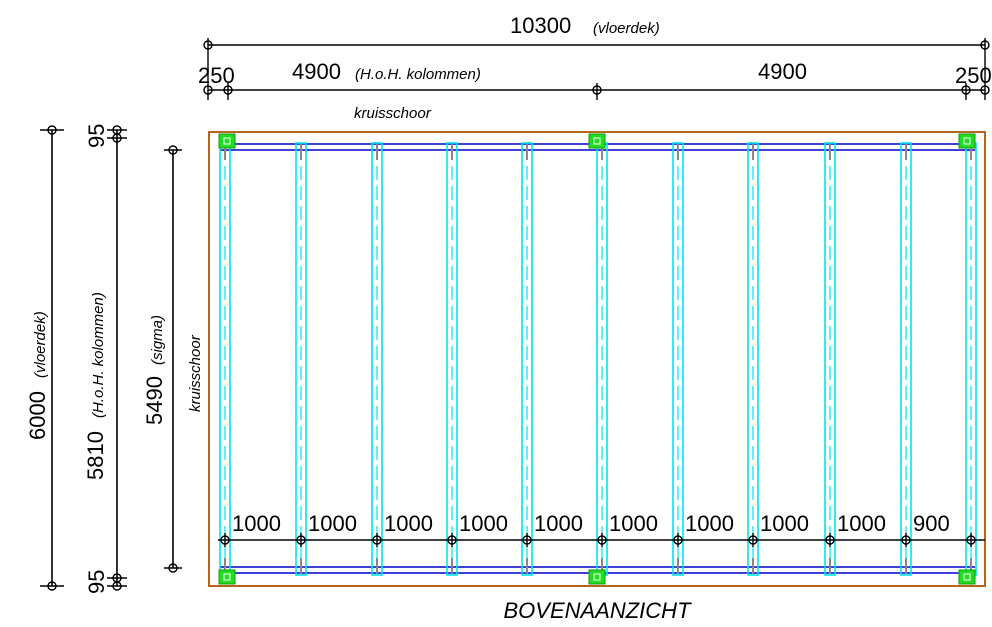 This screenshot has width=992, height=627. Describe the element at coordinates (540, 25) in the screenshot. I see `overall-width-value: 10300` at that location.